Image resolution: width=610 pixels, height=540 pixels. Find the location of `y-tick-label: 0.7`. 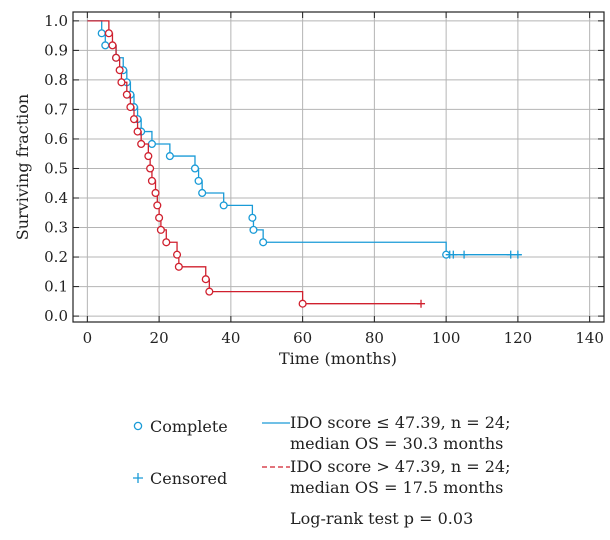

y-tick-label: 0.7 is located at coordinates (56, 109).